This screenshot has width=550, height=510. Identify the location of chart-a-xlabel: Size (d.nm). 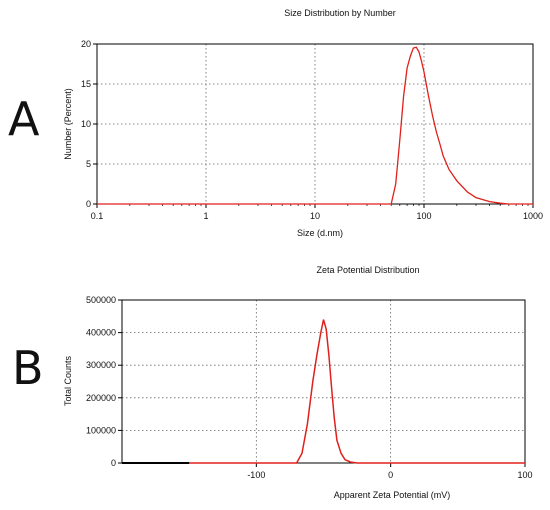
(320, 233).